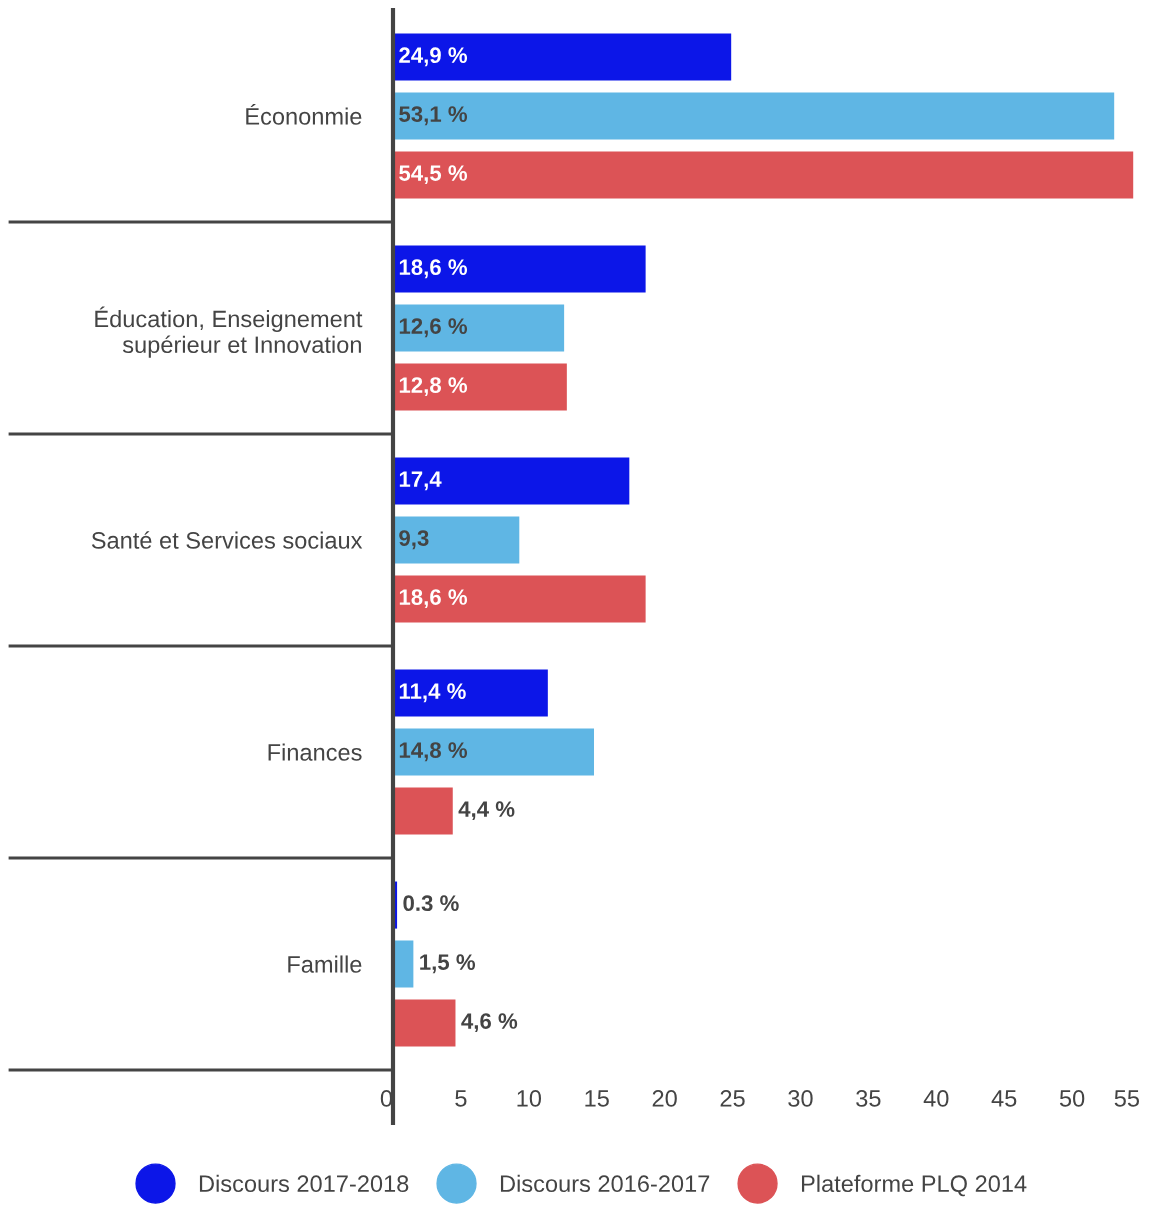 The height and width of the screenshot is (1218, 1159). What do you see at coordinates (1127, 1098) in the screenshot?
I see `x-tick-label: 55` at bounding box center [1127, 1098].